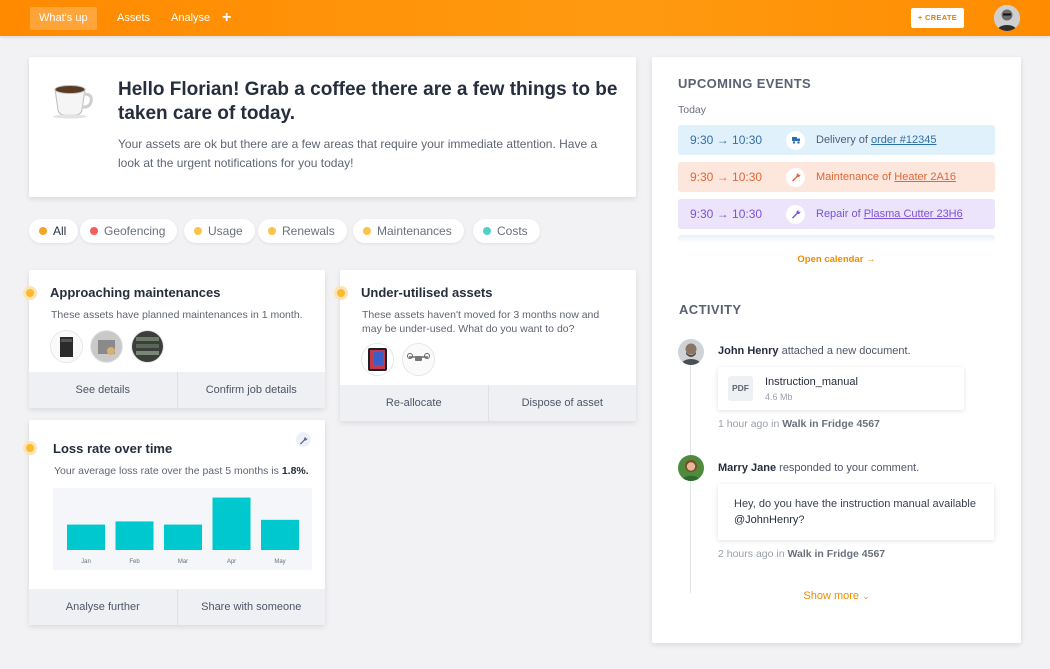  Describe the element at coordinates (925, 177) in the screenshot. I see `event-link: Heater 2A16` at that location.